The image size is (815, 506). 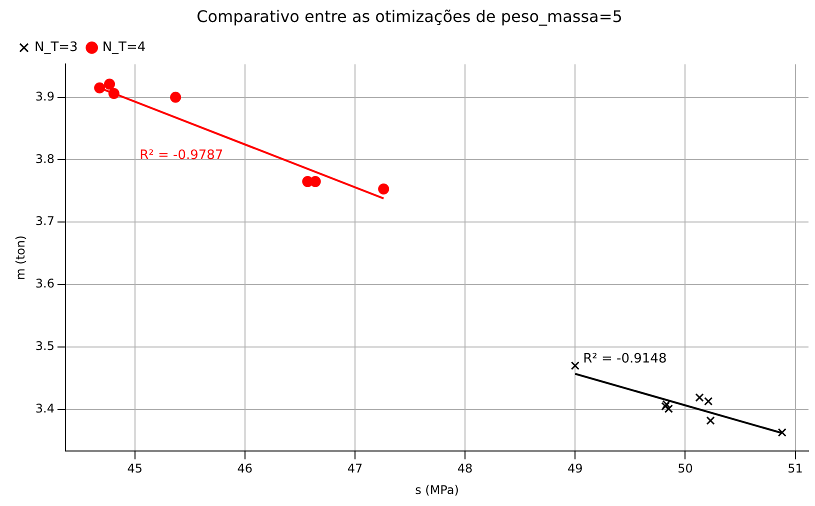 What do you see at coordinates (685, 469) in the screenshot?
I see `x-tick-label: 50` at bounding box center [685, 469].